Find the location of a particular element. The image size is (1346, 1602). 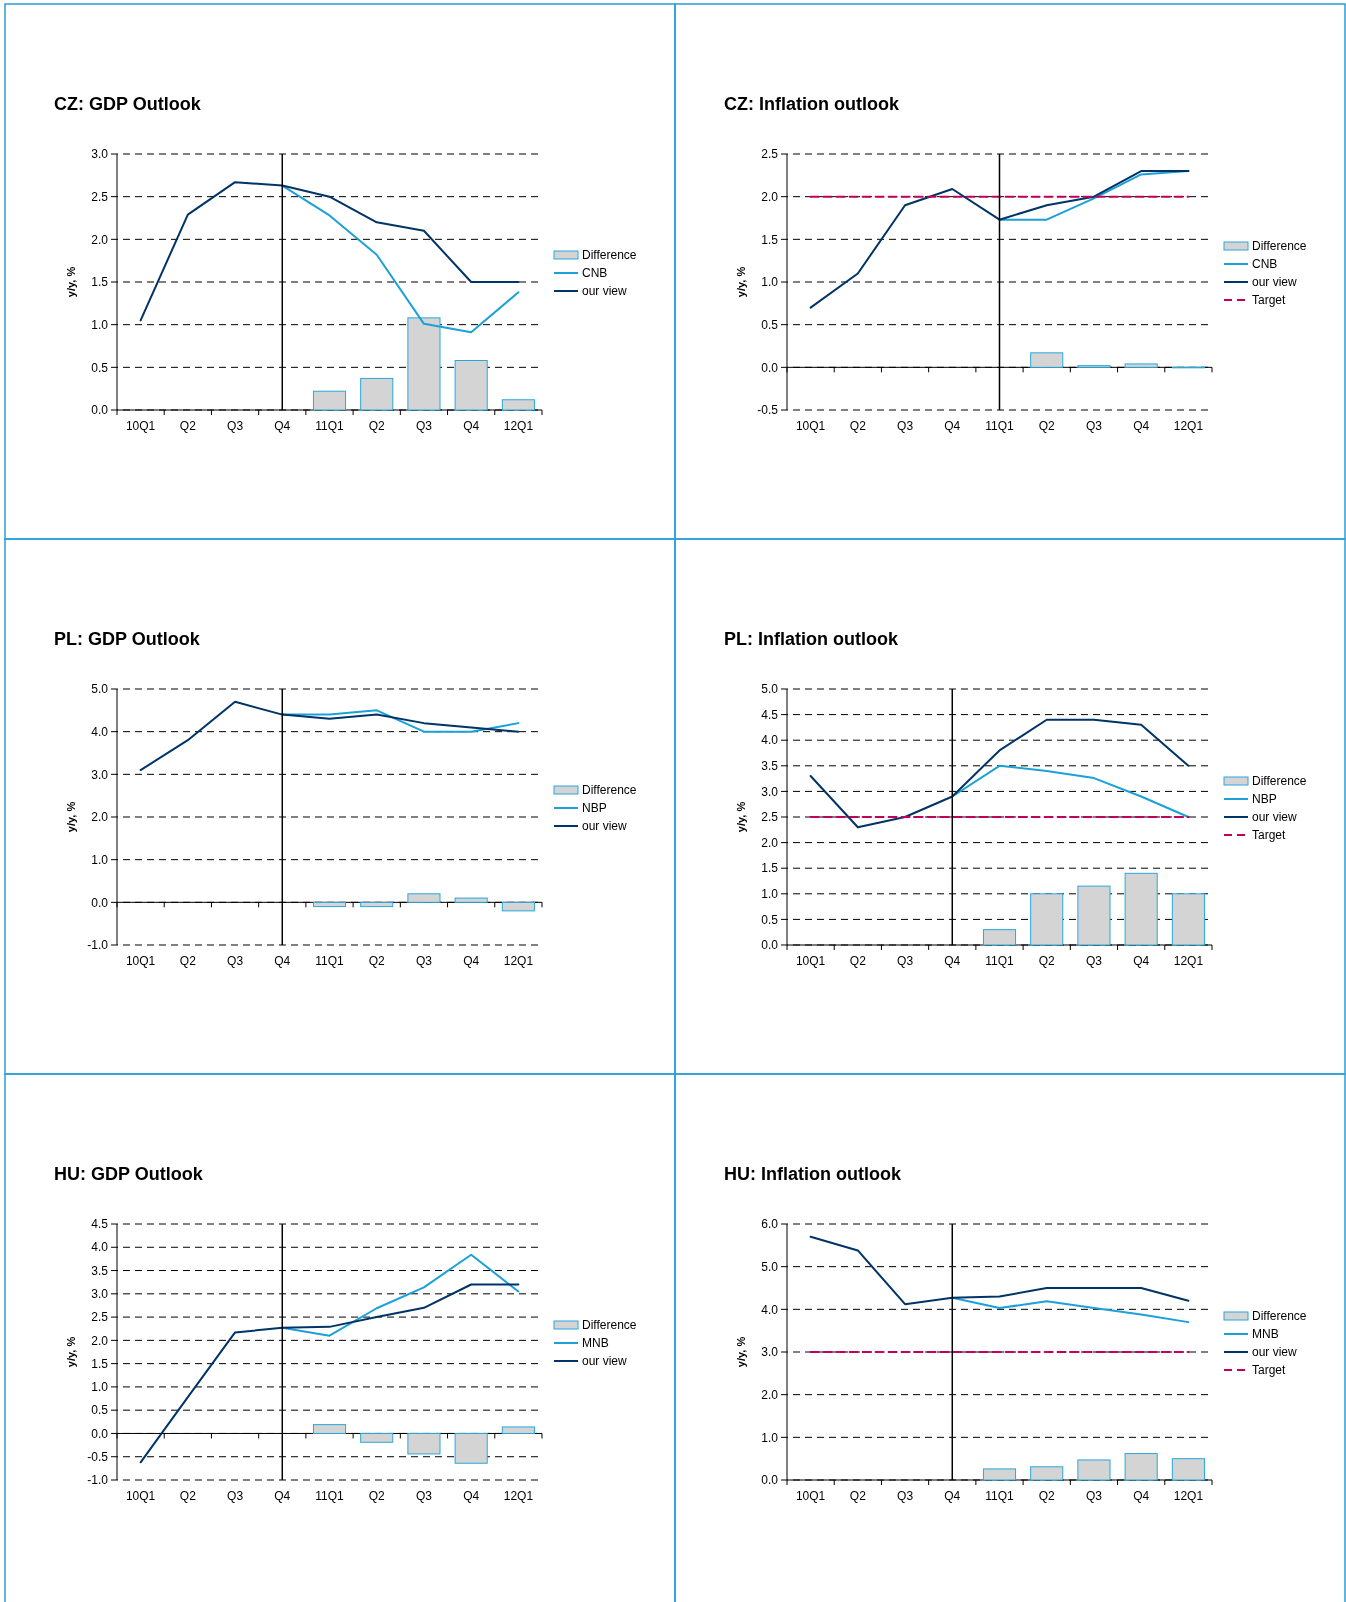

y-tick-label: 6.0 is located at coordinates (770, 1224).